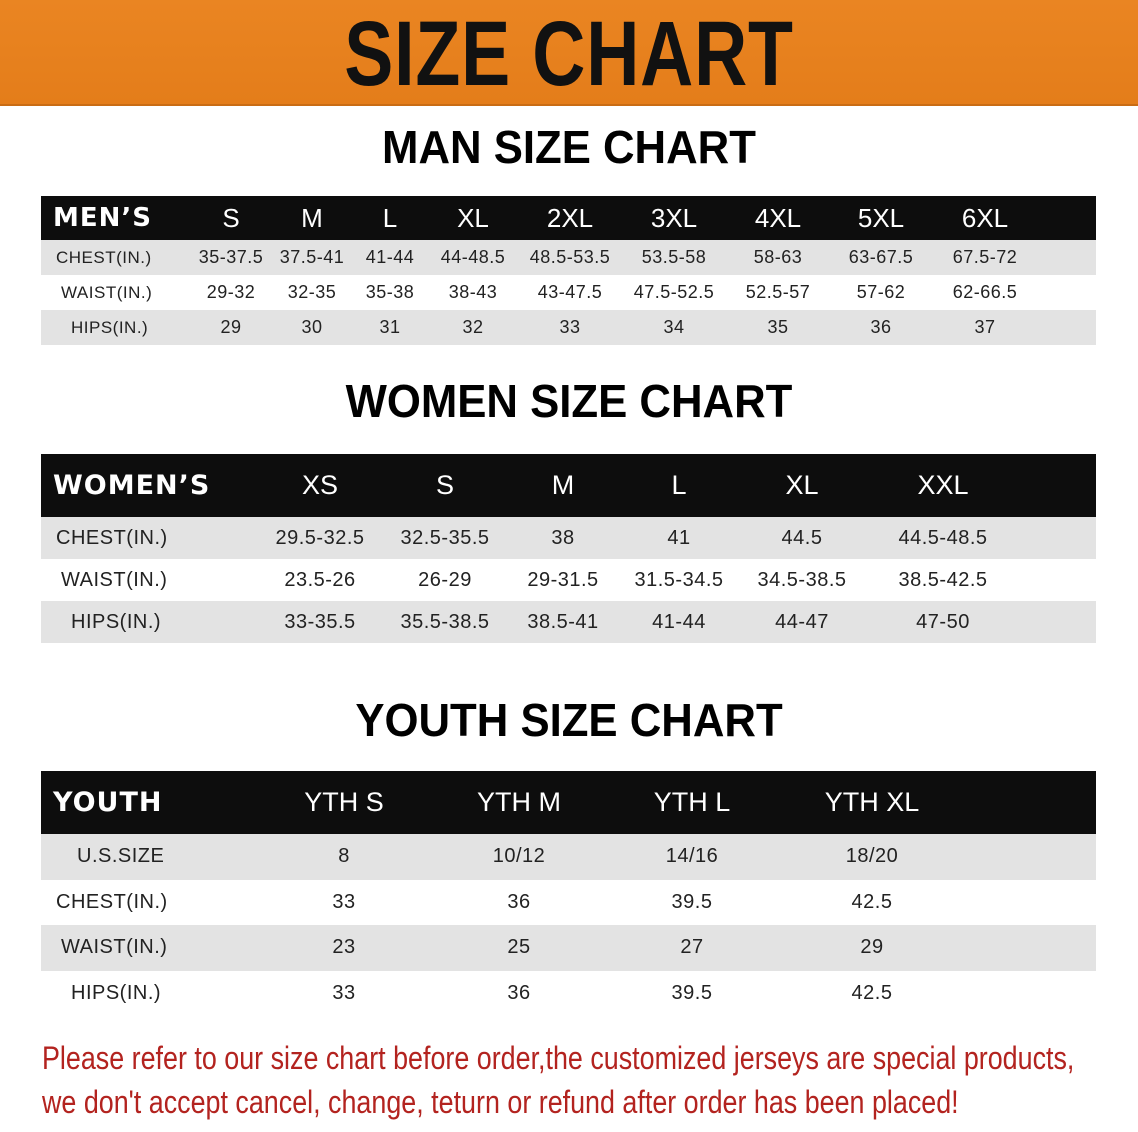 The width and height of the screenshot is (1138, 1132). I want to click on measurement-value: 47.5-52.5, so click(674, 292).